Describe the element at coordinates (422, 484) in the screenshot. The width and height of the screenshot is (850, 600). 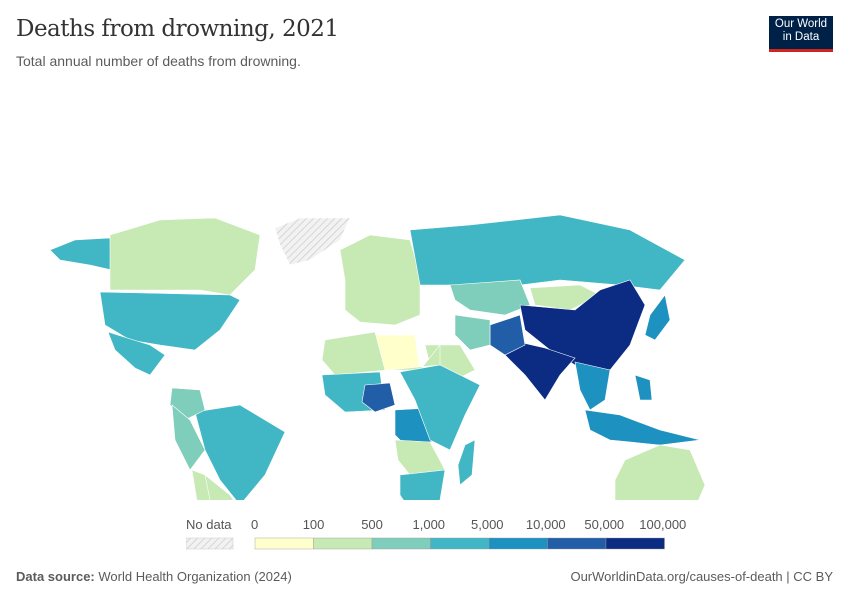
I see `country-south-africa` at that location.